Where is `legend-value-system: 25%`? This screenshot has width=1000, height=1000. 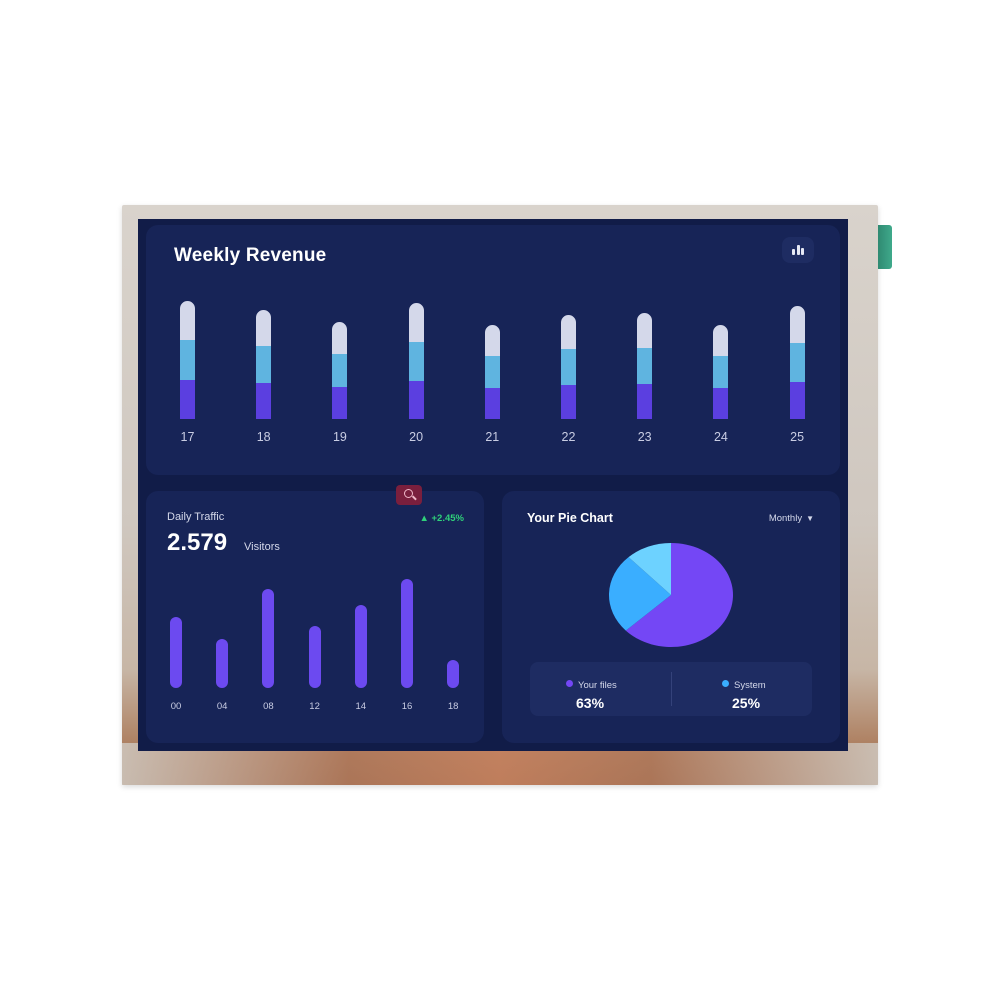
legend-value-system: 25% is located at coordinates (746, 703).